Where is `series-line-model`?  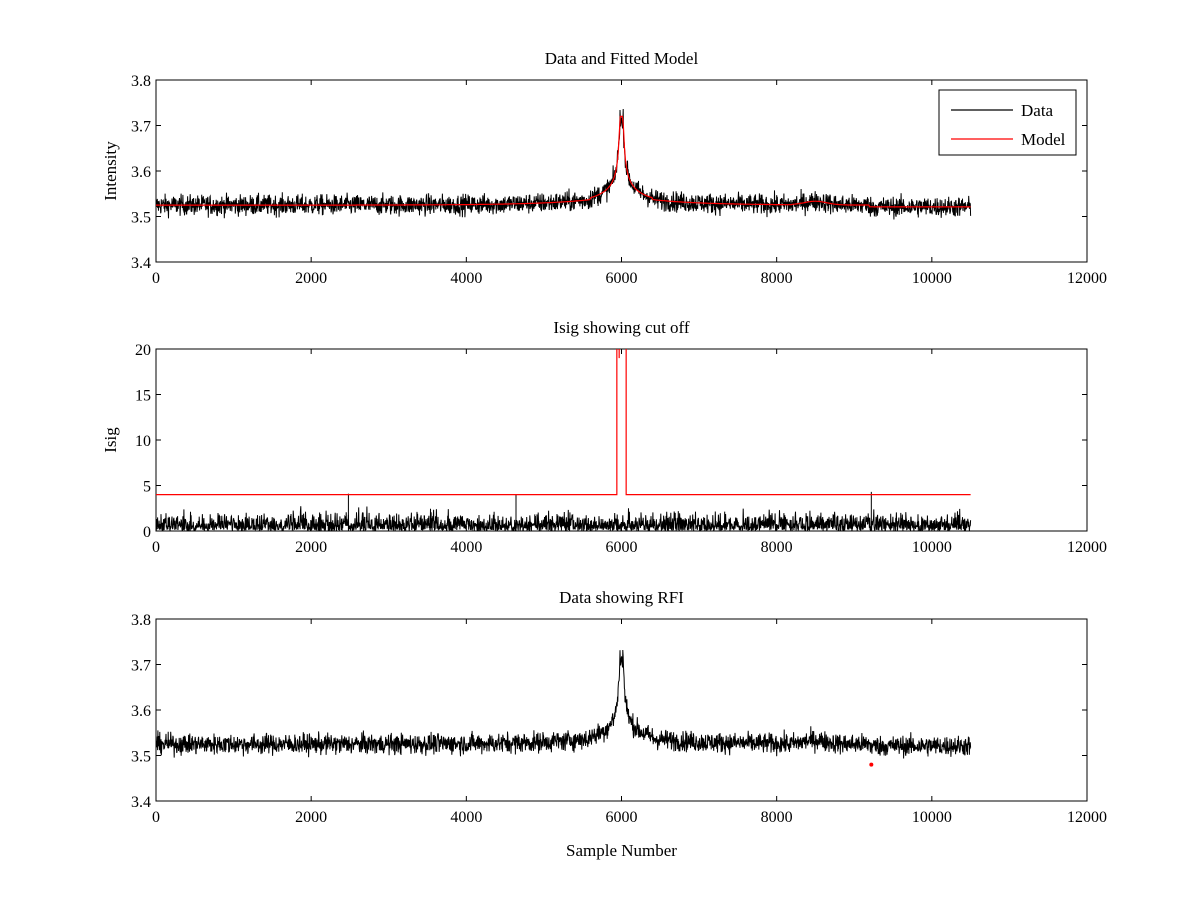 series-line-model is located at coordinates (563, 161).